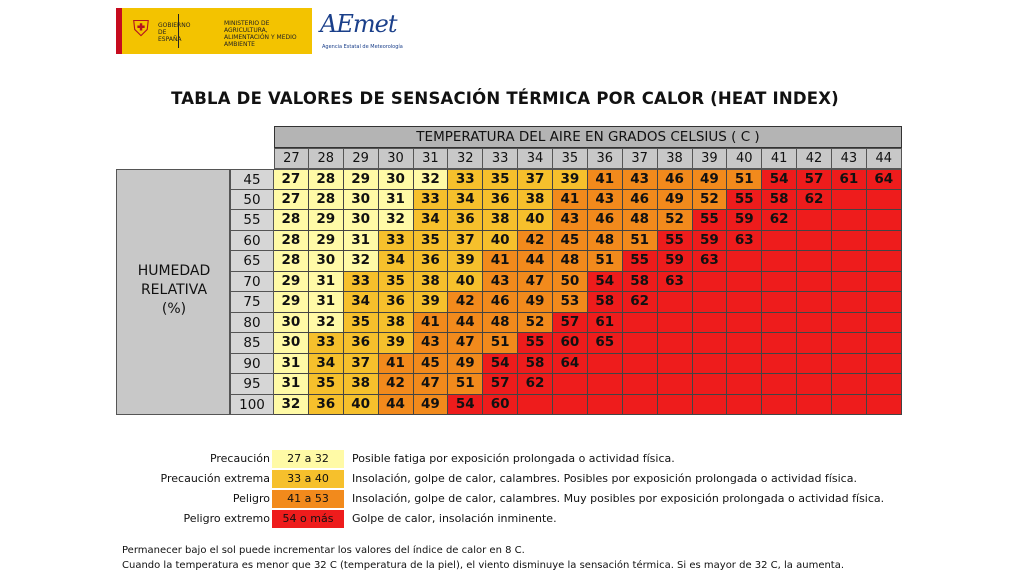 The height and width of the screenshot is (576, 1024). What do you see at coordinates (326, 158) in the screenshot?
I see `temperature-column-header: 28` at bounding box center [326, 158].